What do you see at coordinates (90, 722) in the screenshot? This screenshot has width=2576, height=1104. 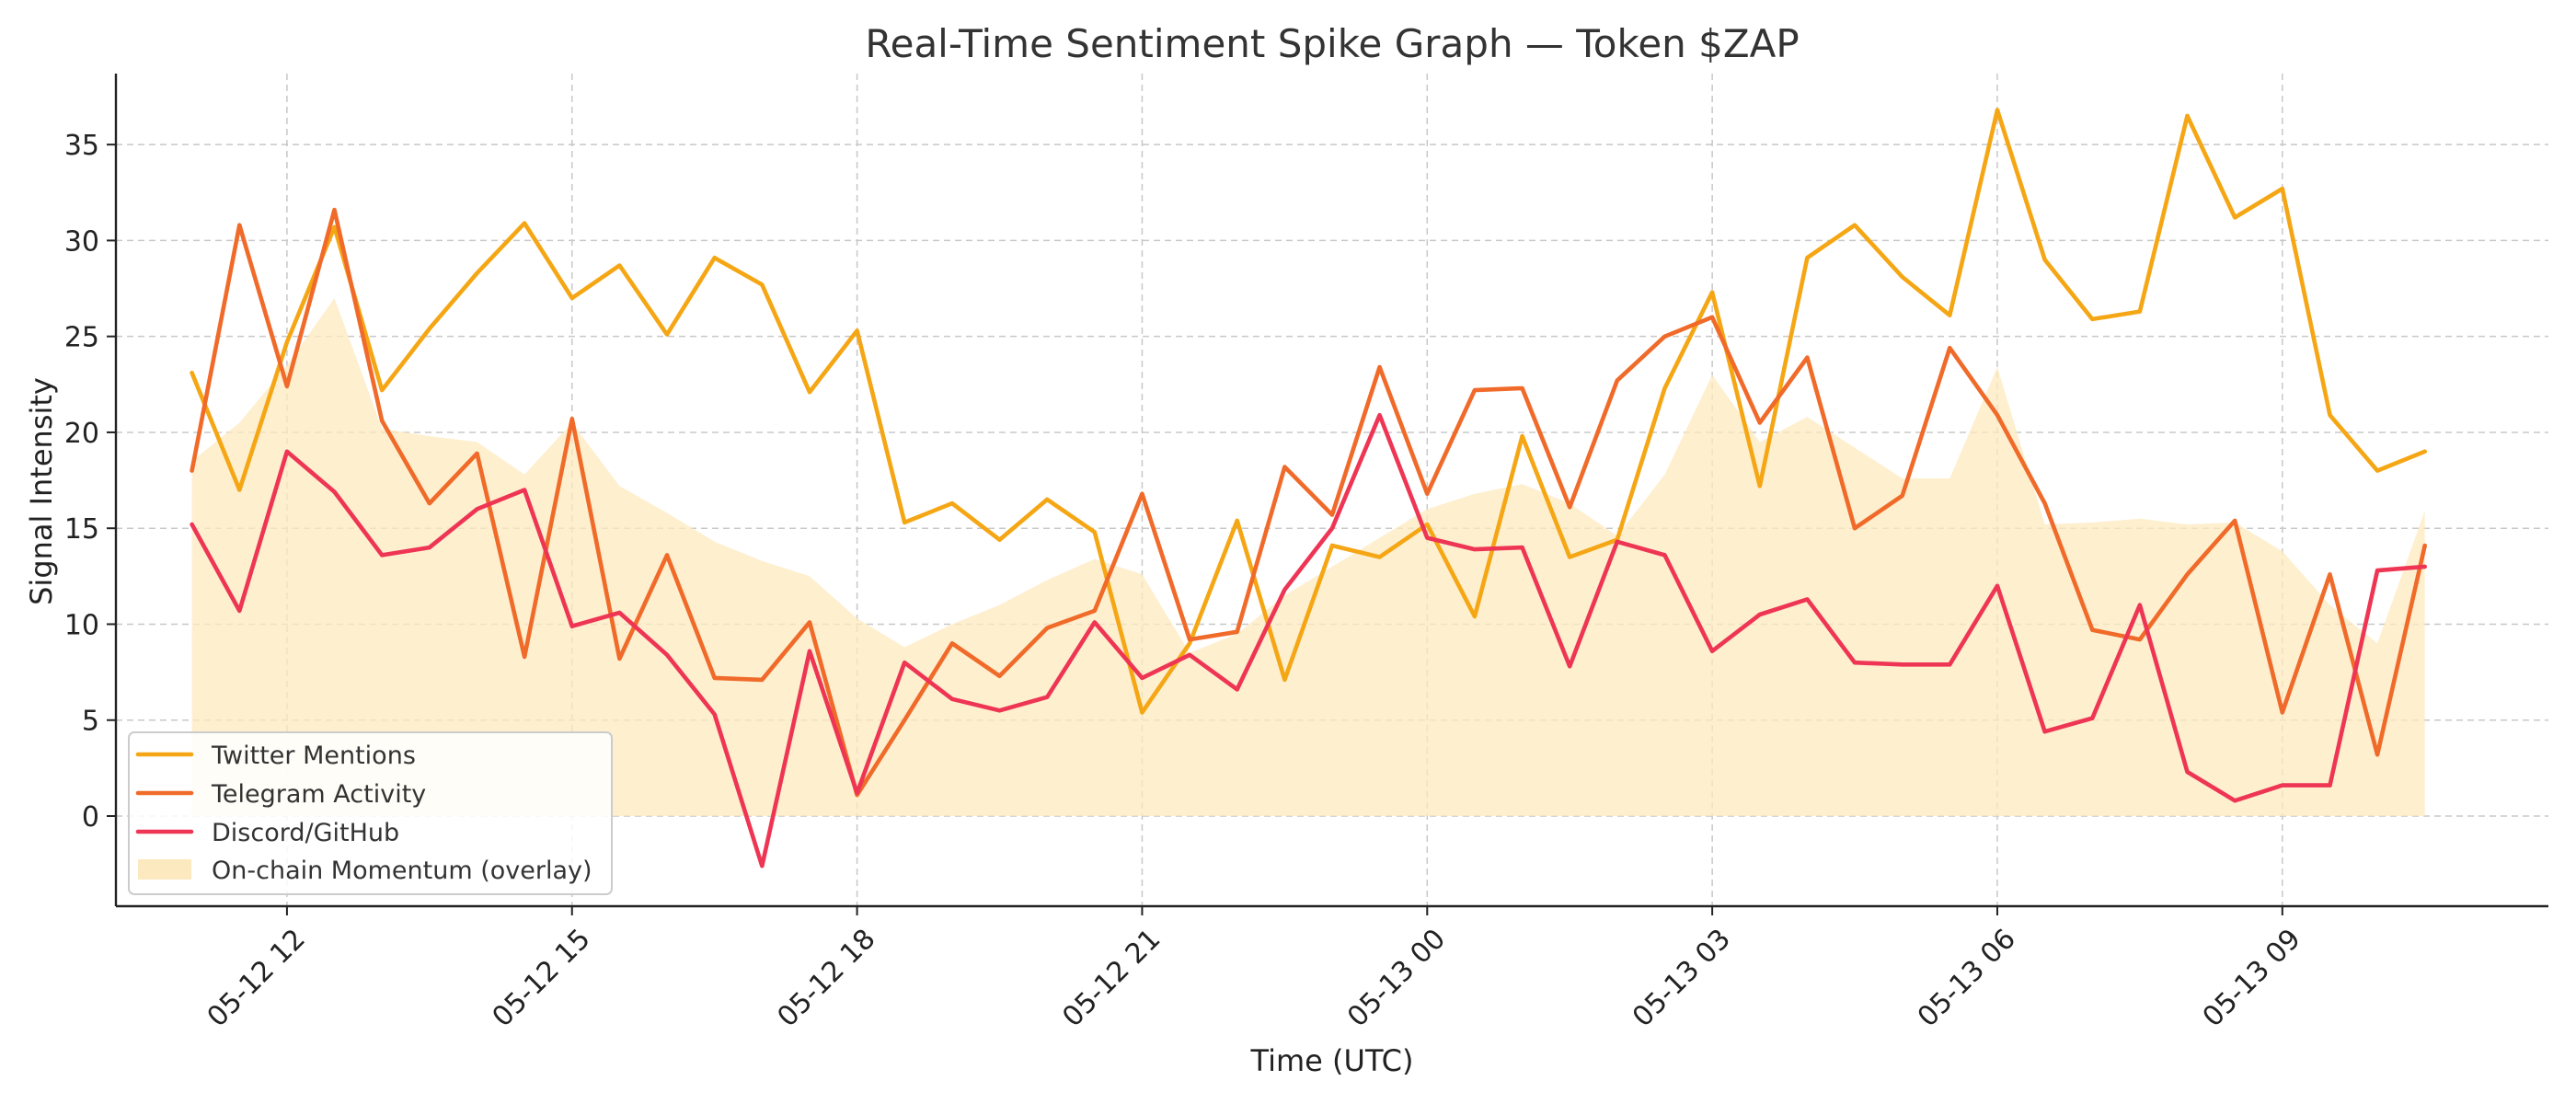 I see `y-tick-label: 5` at bounding box center [90, 722].